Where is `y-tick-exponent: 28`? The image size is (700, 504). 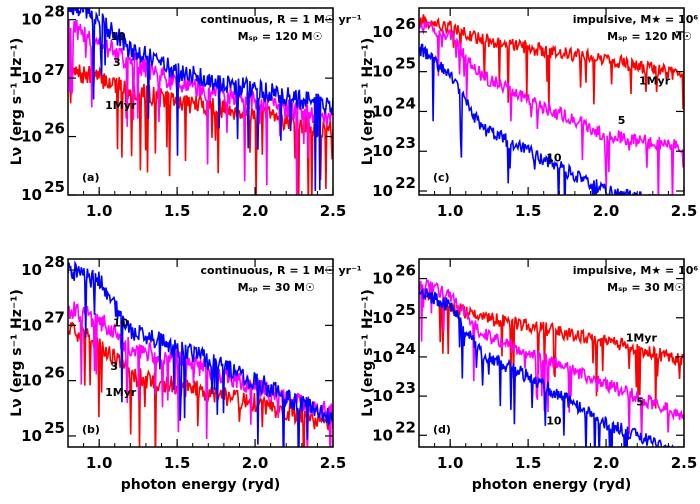
y-tick-exponent: 28 is located at coordinates (54, 262).